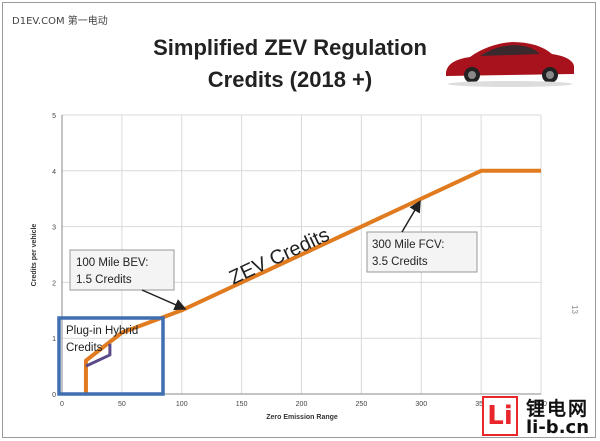 Image resolution: width=600 pixels, height=441 pixels. Describe the element at coordinates (422, 236) in the screenshot. I see `callout-300-mile-fcv: 300 Mile FCV: 3.5 Credits` at that location.